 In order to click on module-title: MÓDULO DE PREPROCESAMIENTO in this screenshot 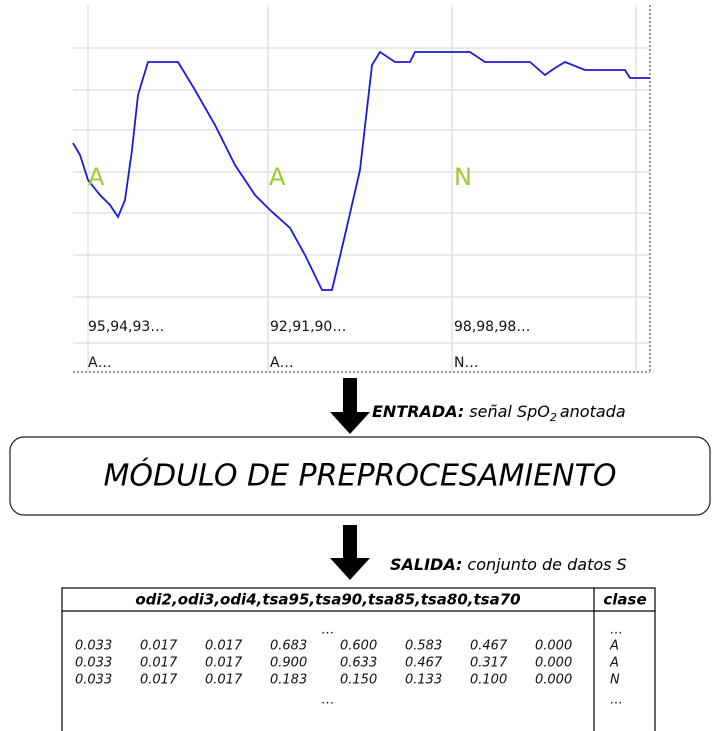, I will do `click(359, 475)`.